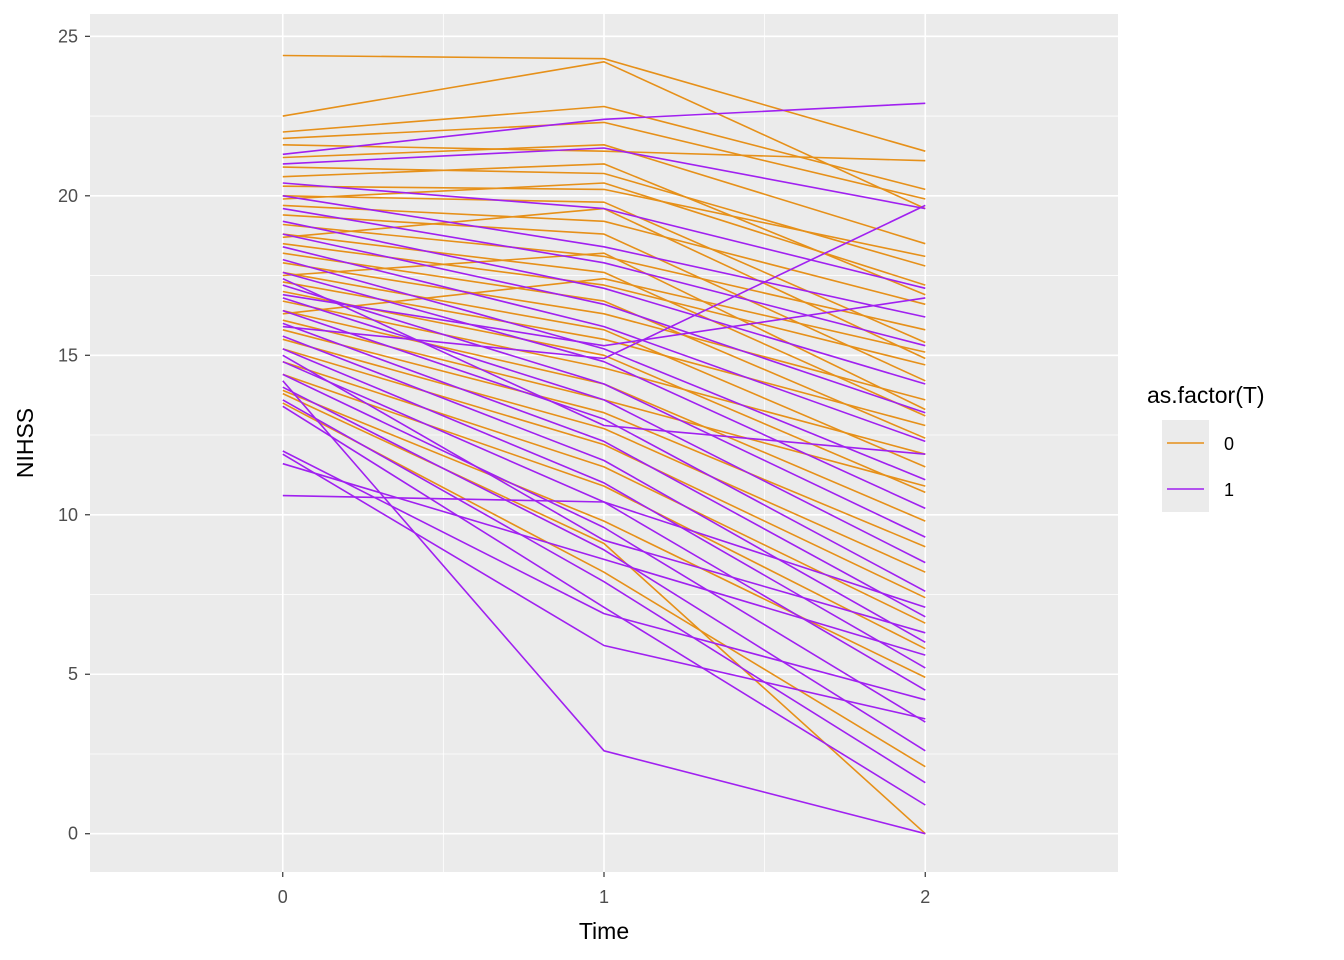  Describe the element at coordinates (604, 931) in the screenshot. I see `x-axis-title: Time` at that location.